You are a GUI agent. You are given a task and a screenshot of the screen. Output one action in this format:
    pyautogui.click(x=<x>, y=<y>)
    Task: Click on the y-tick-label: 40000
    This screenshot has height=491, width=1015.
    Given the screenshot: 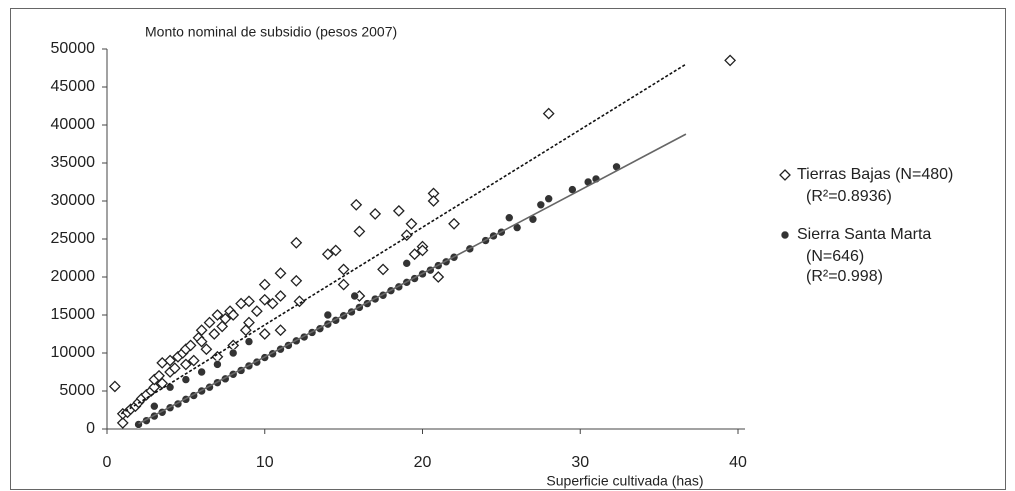 What is the action you would take?
    pyautogui.click(x=73, y=124)
    